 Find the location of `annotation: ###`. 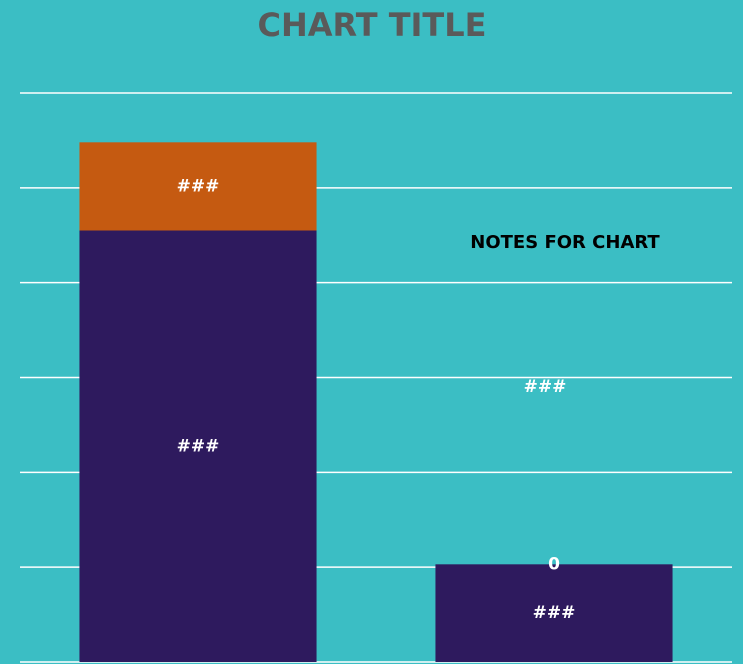

annotation: ### is located at coordinates (545, 387).